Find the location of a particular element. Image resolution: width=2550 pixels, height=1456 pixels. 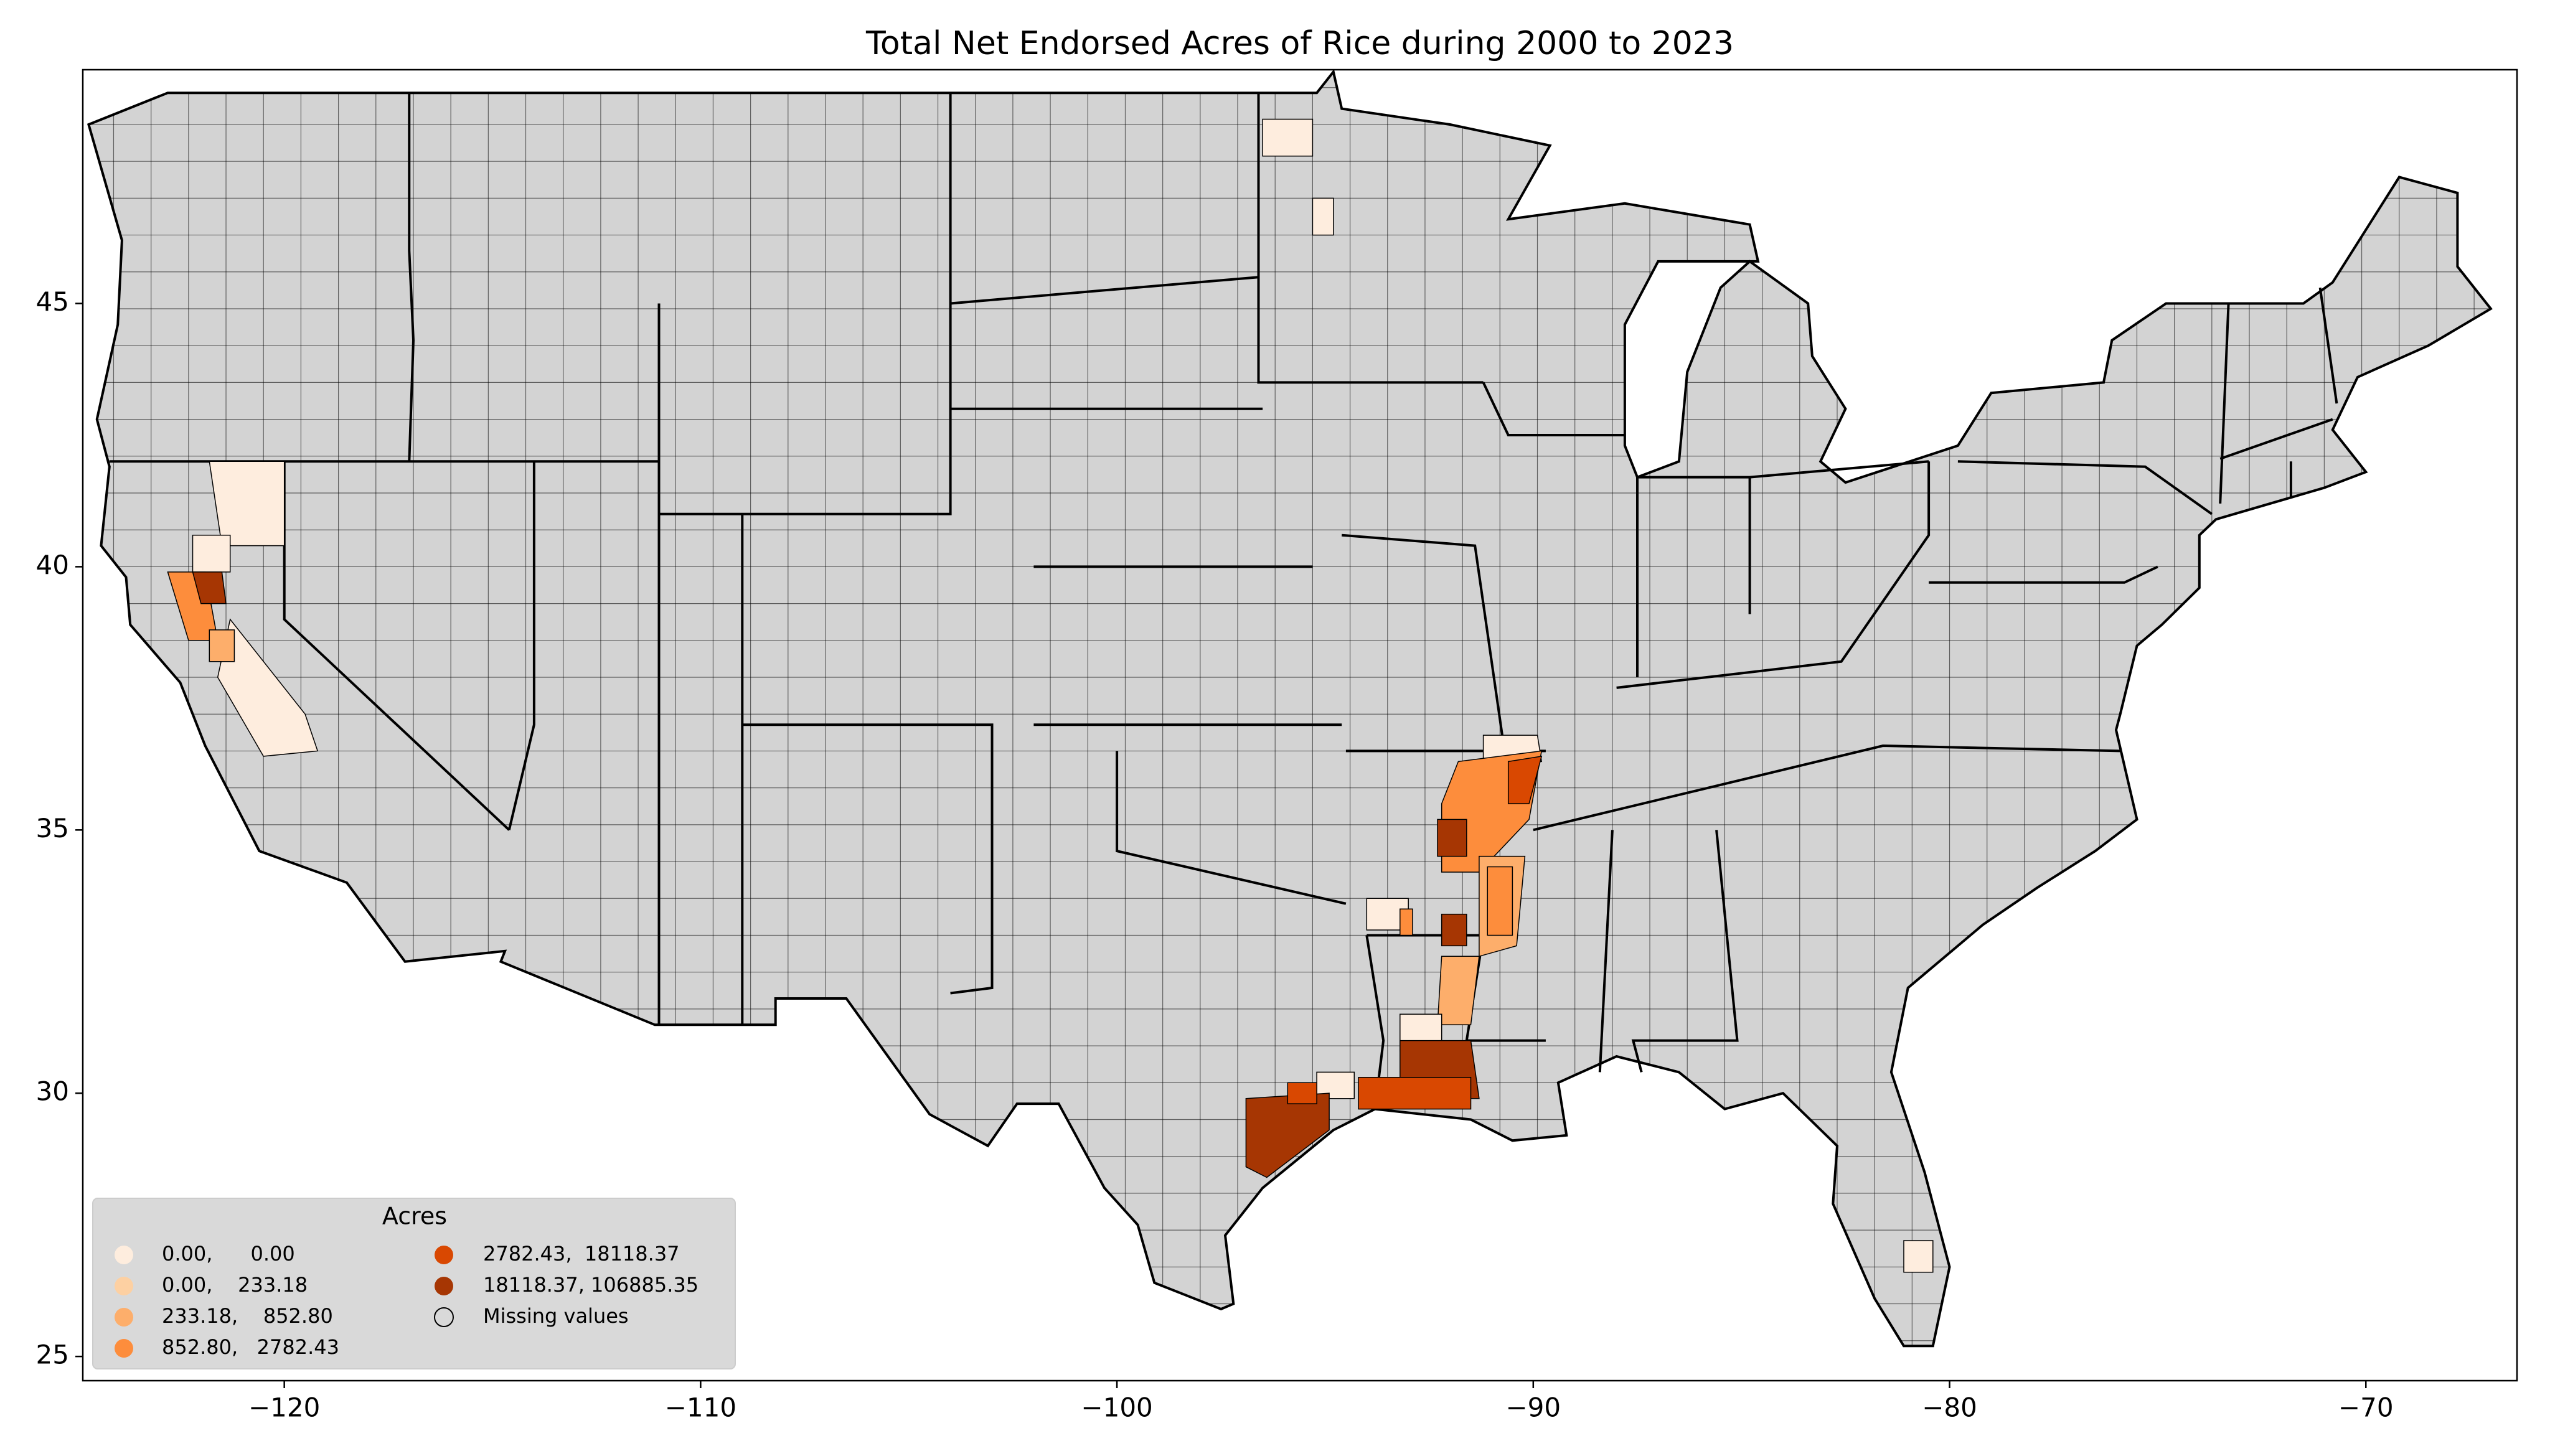

y-tick-label: 45 is located at coordinates (52, 301).